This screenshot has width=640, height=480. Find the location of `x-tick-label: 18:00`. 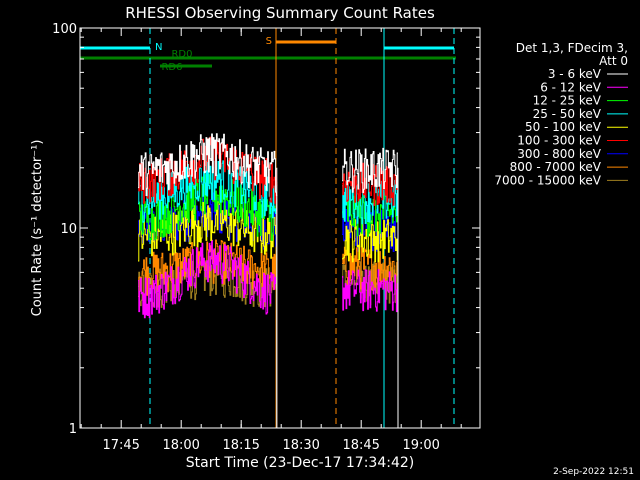

x-tick-label: 18:00 is located at coordinates (180, 445).